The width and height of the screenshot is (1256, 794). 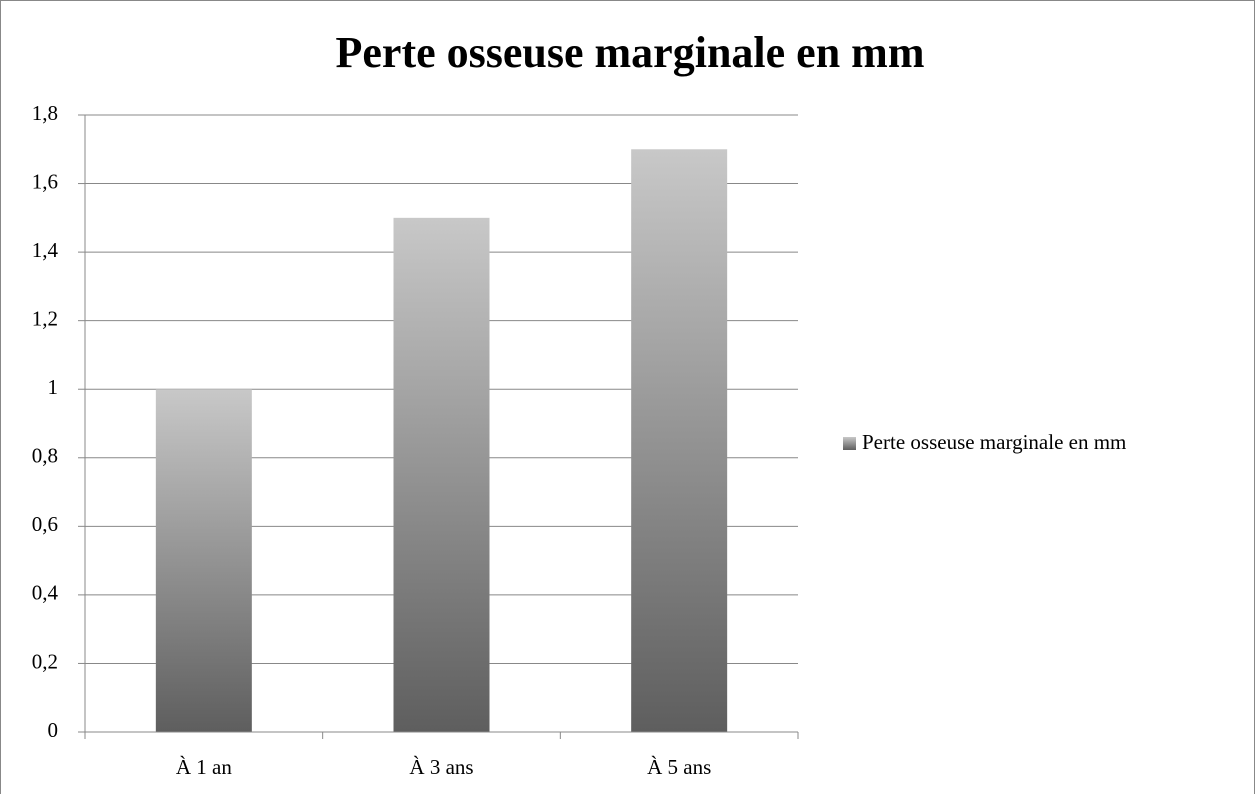 What do you see at coordinates (53, 730) in the screenshot?
I see `y-tick-label: 0` at bounding box center [53, 730].